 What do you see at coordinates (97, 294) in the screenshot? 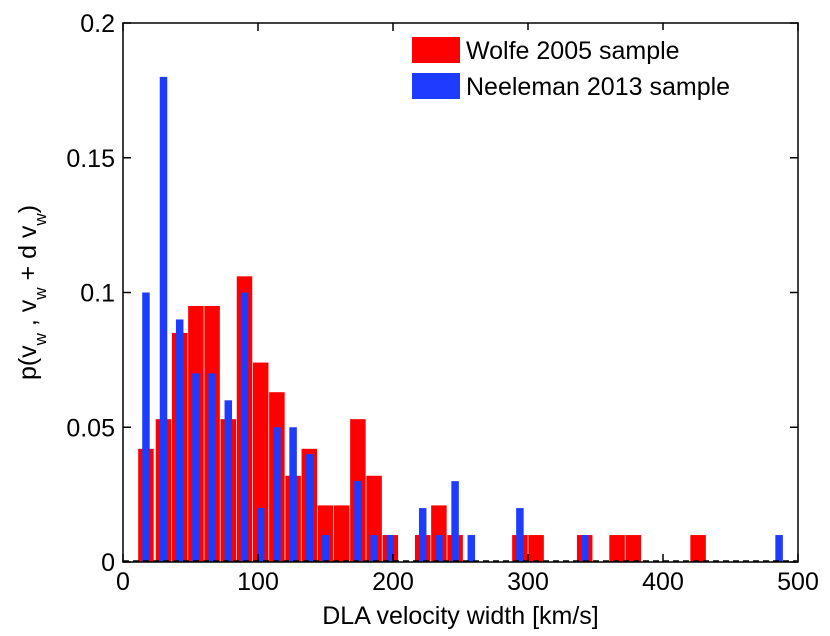
I see `y-tick-label-2: 0.1` at bounding box center [97, 294].